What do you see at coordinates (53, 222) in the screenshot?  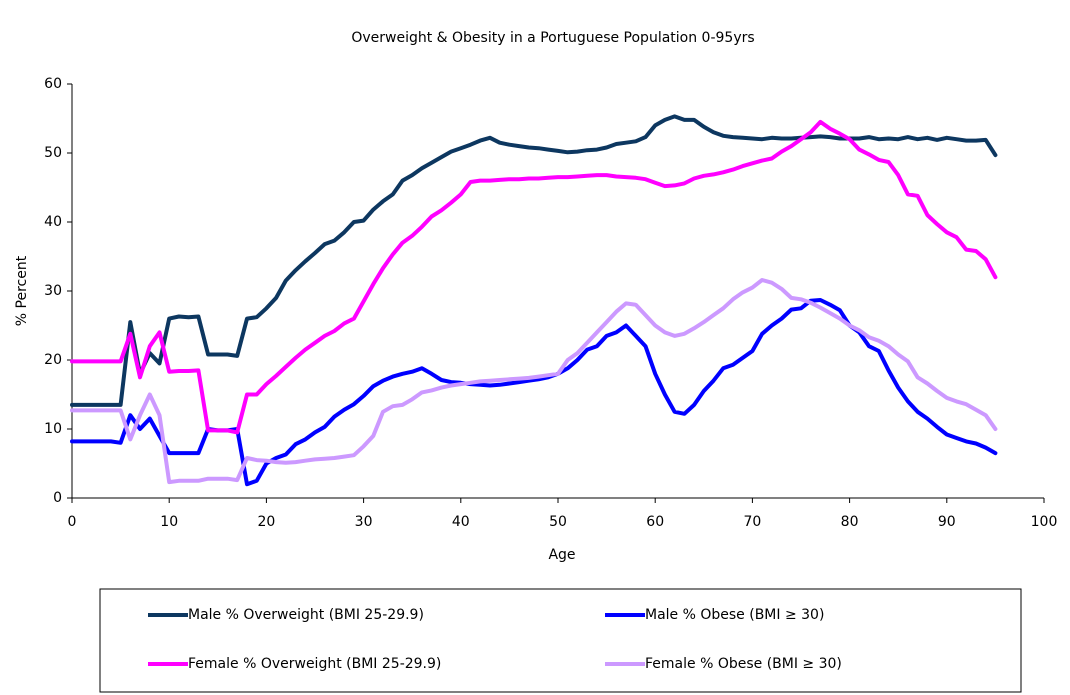 I see `y-tick-label: 40` at bounding box center [53, 222].